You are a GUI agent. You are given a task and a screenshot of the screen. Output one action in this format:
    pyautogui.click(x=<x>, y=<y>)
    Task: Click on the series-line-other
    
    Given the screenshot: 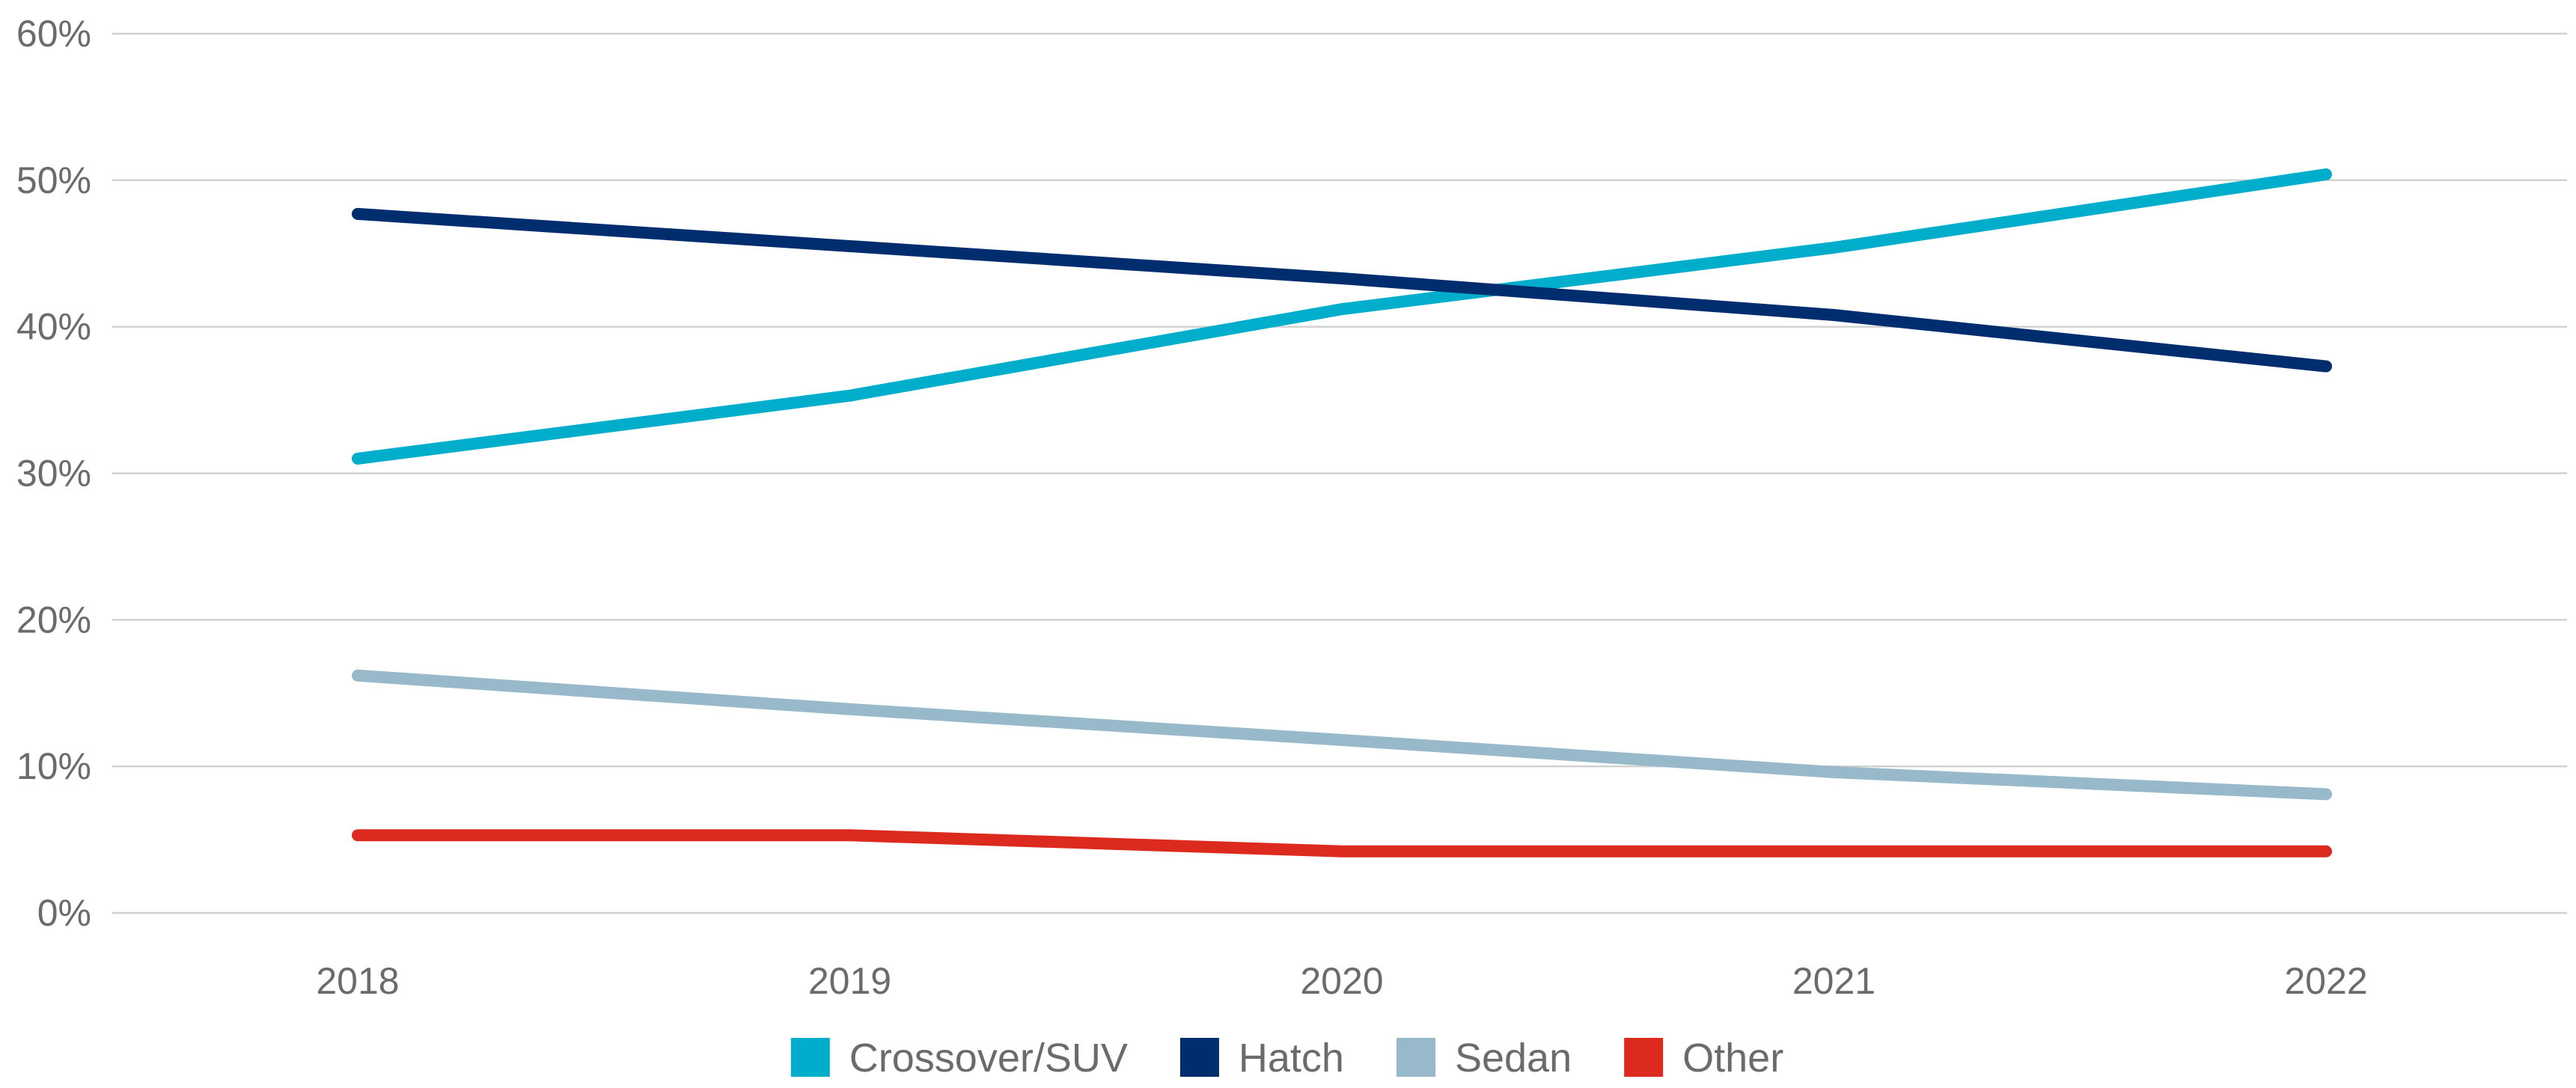 What is the action you would take?
    pyautogui.click(x=1342, y=844)
    